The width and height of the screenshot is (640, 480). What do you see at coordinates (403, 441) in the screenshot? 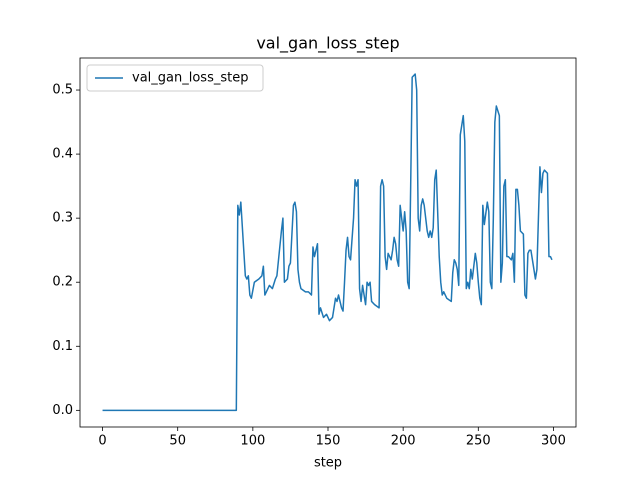
I see `x-tick-label: 200` at bounding box center [403, 441].